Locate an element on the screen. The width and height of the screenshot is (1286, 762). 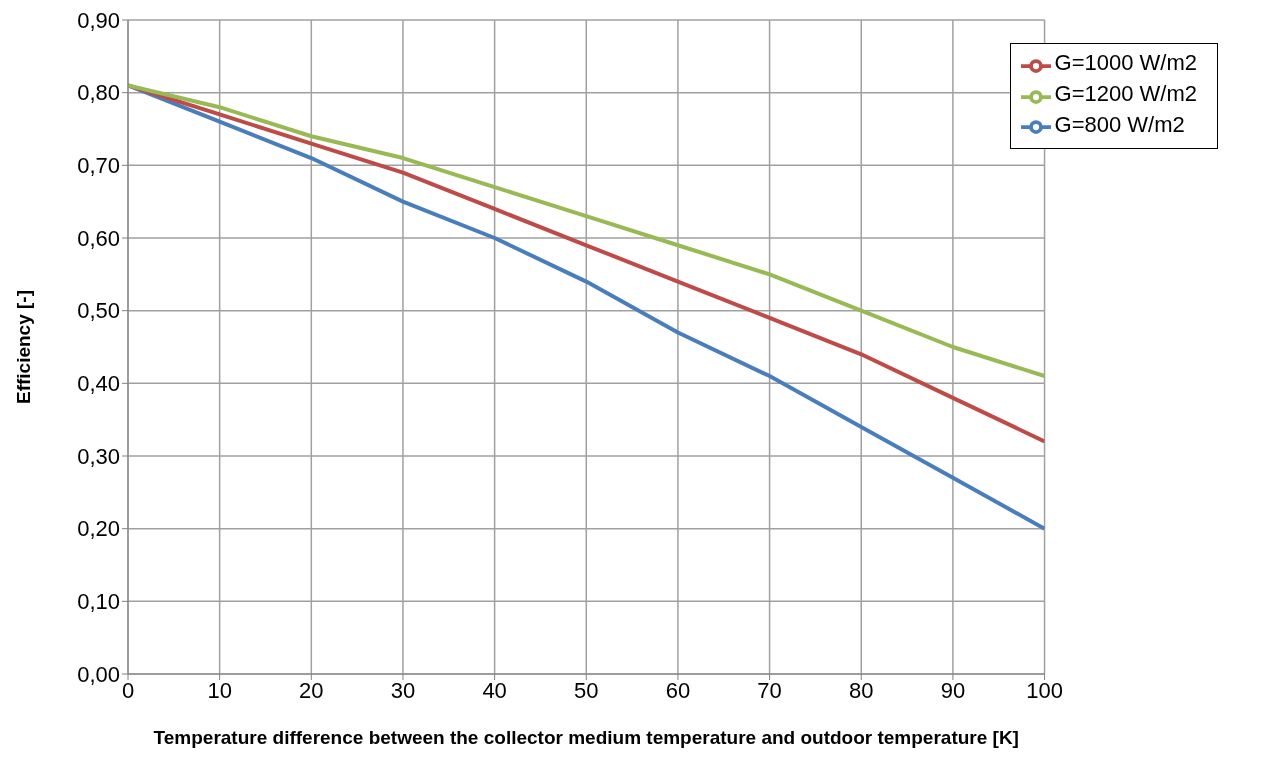
x-tick-label: 60 is located at coordinates (678, 690).